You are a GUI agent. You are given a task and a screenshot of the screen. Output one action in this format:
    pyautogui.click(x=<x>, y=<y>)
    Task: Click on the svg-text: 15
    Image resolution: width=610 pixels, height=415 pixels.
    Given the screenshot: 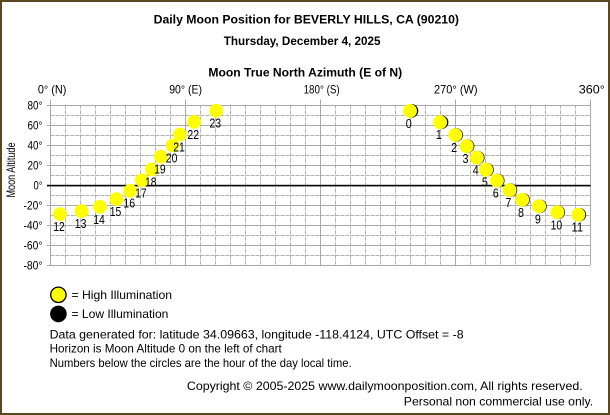 What is the action you would take?
    pyautogui.click(x=116, y=212)
    